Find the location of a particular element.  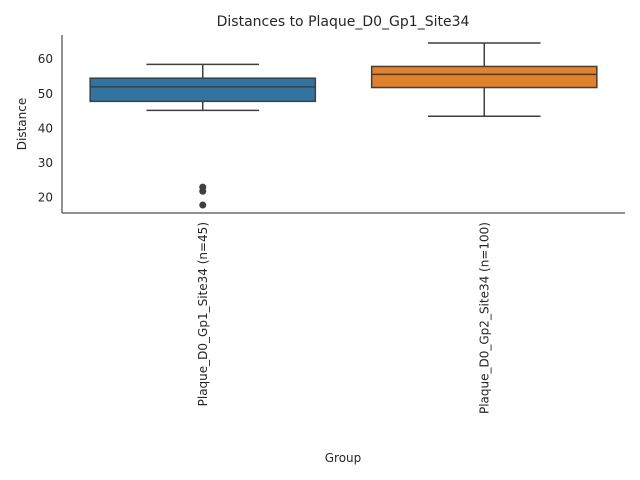

y-tick-label: 50 is located at coordinates (45, 94).